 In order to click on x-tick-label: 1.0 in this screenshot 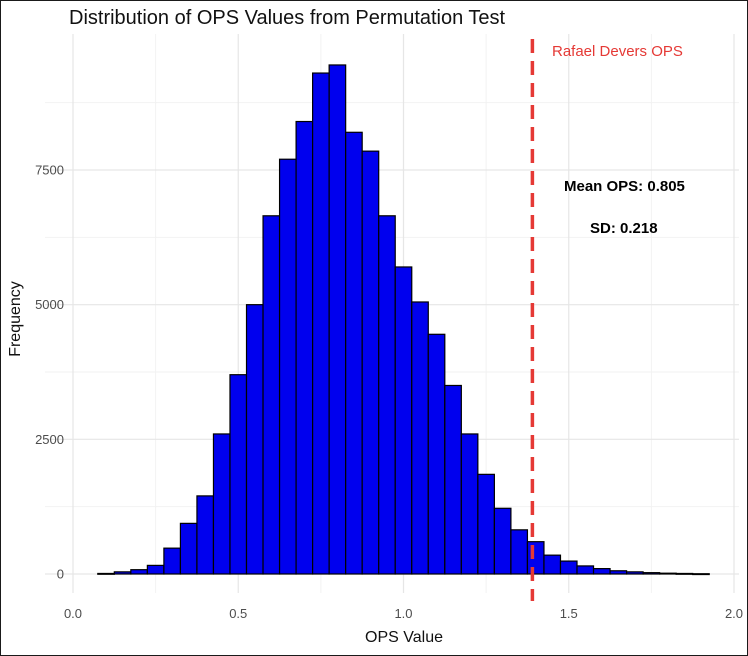, I will do `click(403, 613)`.